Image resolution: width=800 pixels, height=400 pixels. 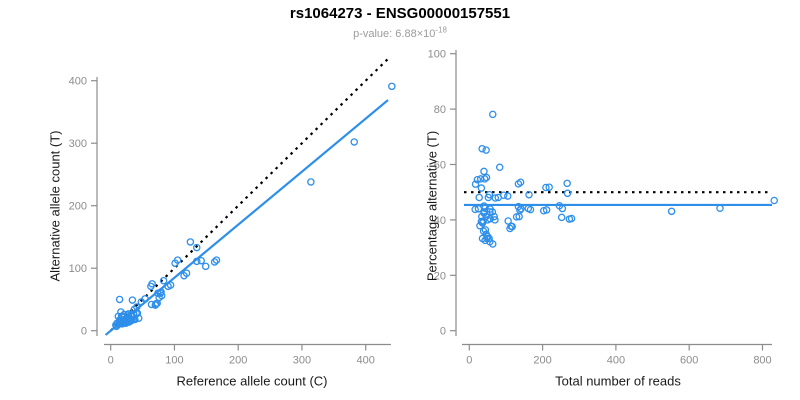 What do you see at coordinates (441, 29) in the screenshot?
I see `pvalue-exponent: -18` at bounding box center [441, 29].